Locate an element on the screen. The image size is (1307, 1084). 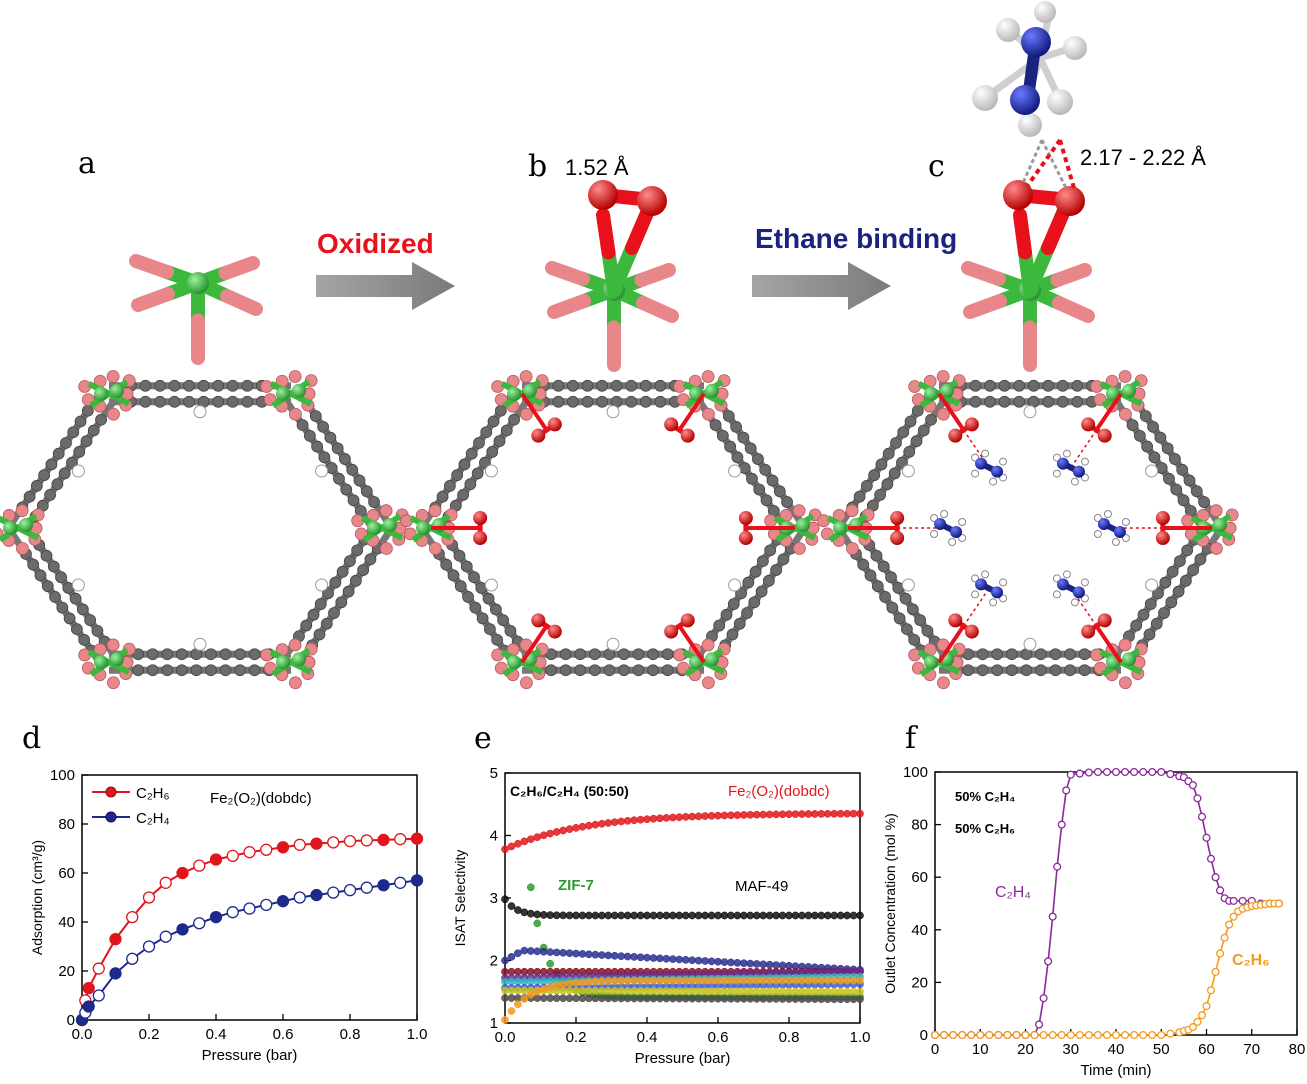
y-tick-label: 1 is located at coordinates (494, 1023).